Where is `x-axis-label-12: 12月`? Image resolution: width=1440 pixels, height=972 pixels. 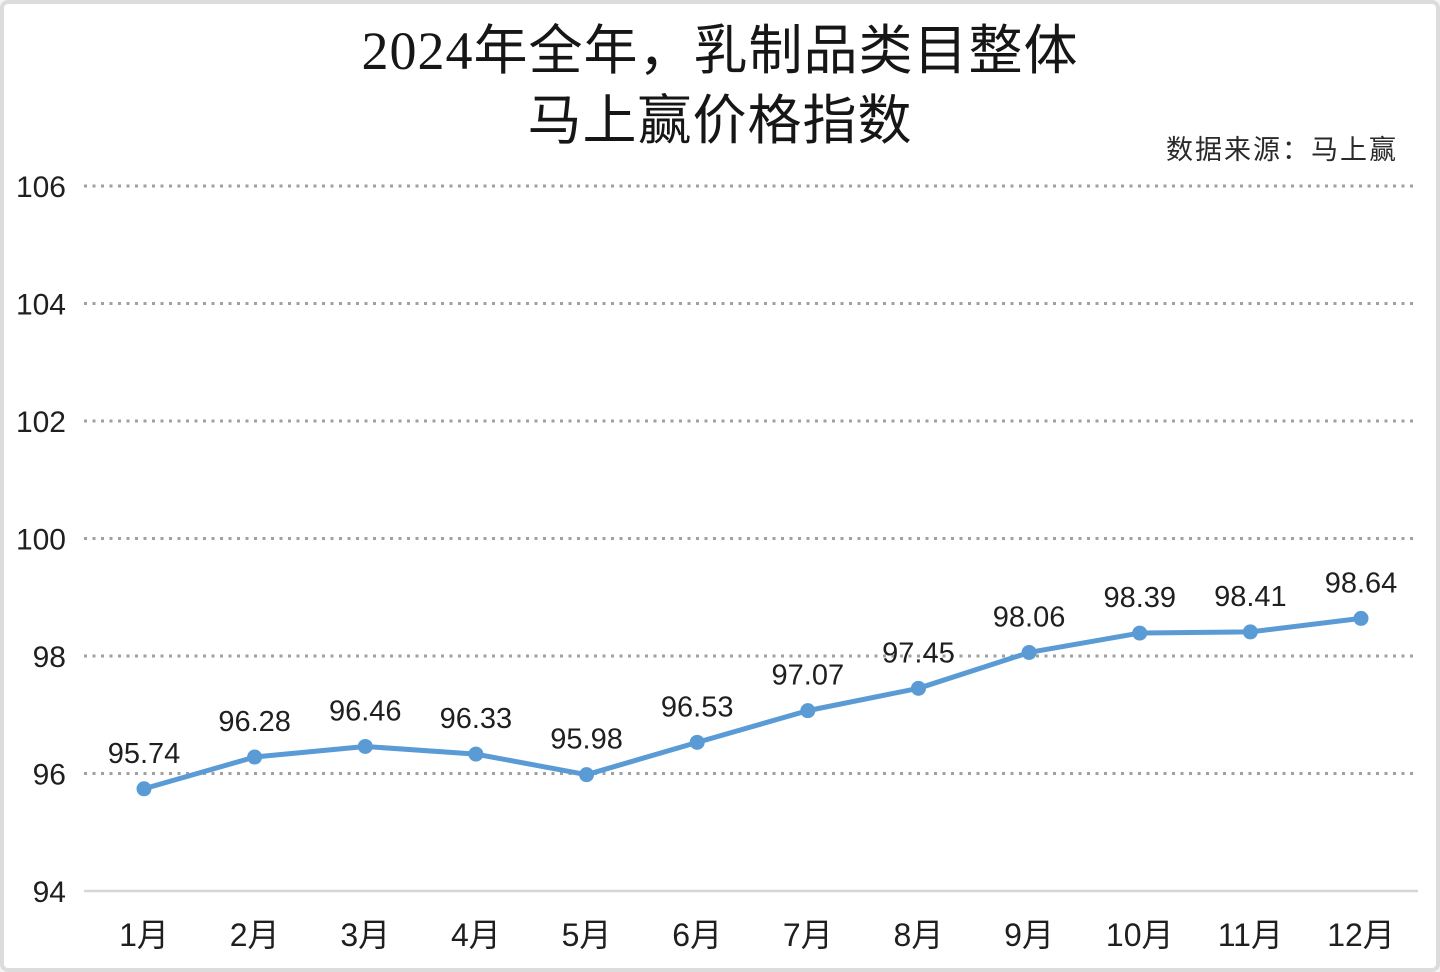
x-axis-label-12: 12月 is located at coordinates (1361, 935).